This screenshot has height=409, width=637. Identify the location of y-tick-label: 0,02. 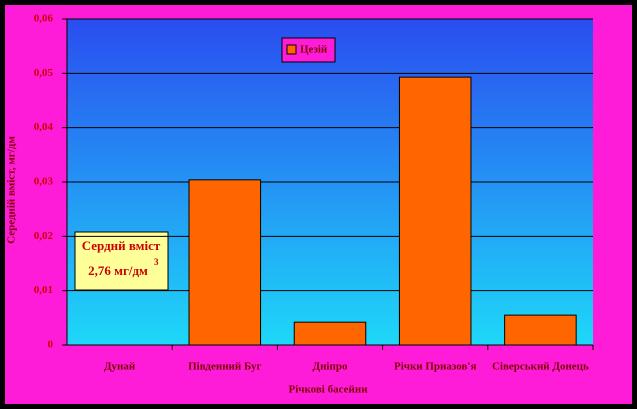
(44, 236).